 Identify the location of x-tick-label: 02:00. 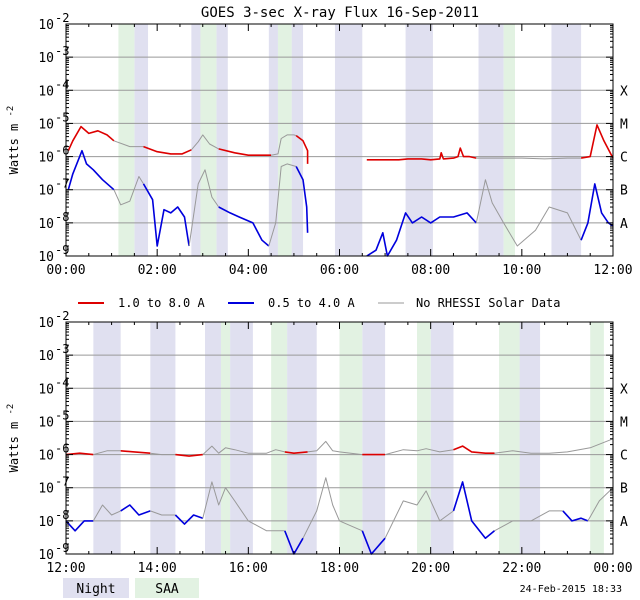
(157, 270).